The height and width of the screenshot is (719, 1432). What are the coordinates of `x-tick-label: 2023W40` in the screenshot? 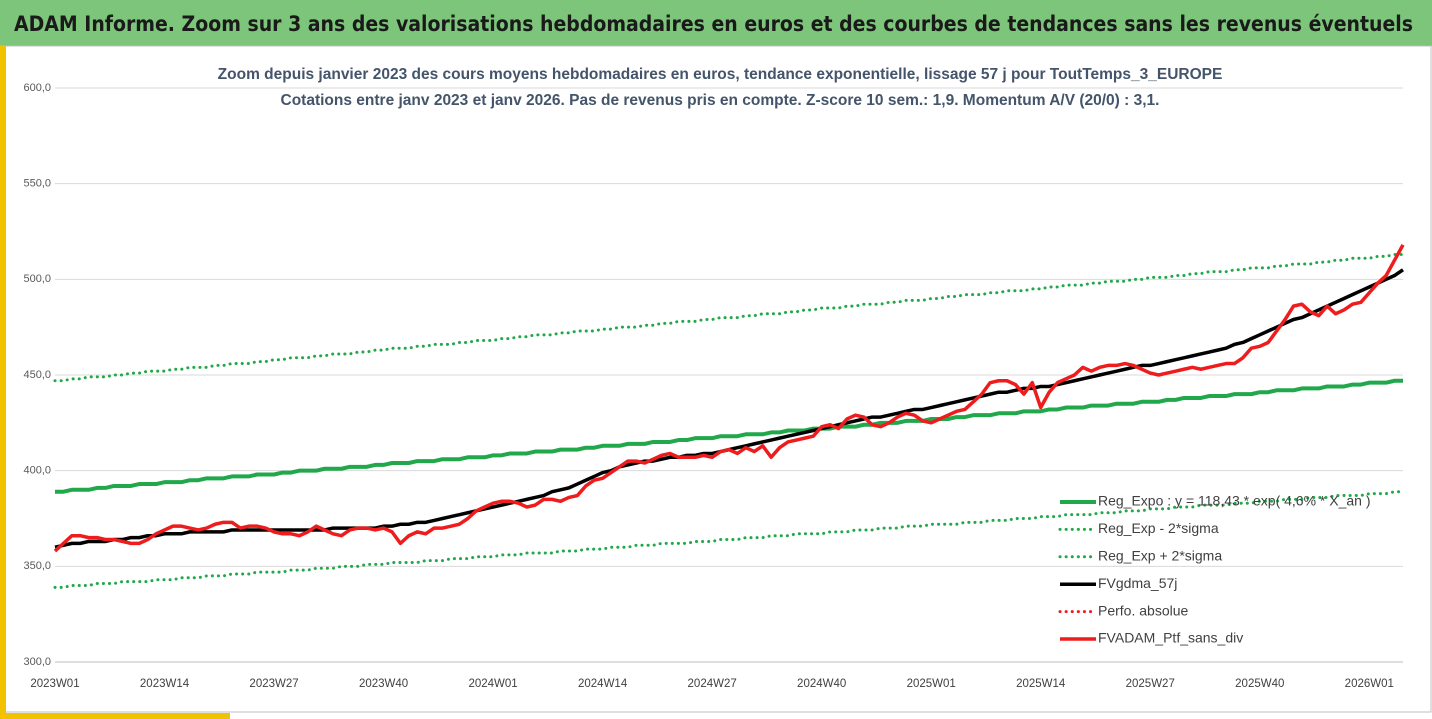 It's located at (383, 684).